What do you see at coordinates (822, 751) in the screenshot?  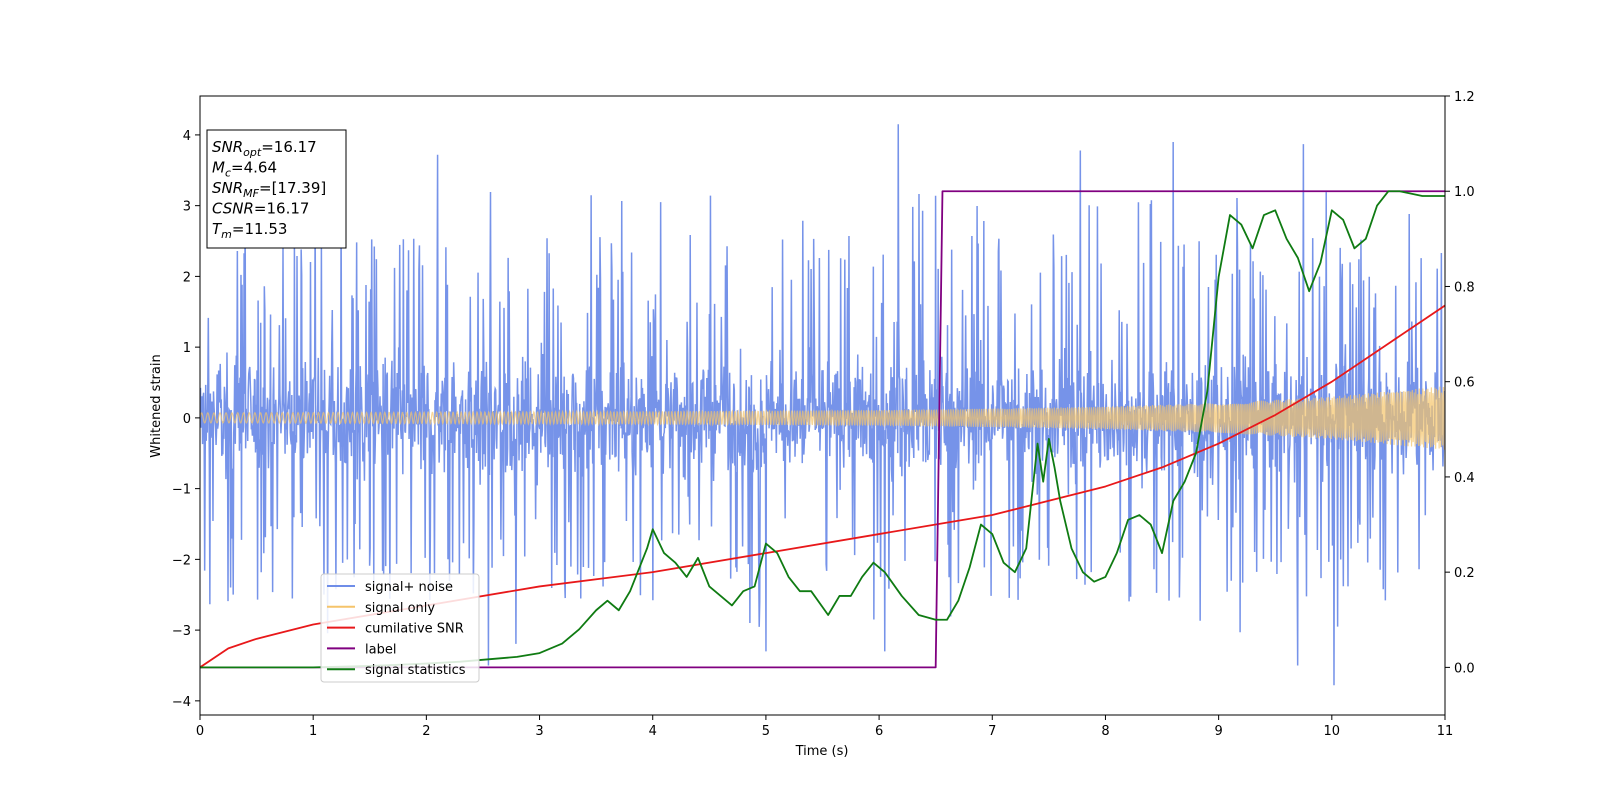 I see `x-axis-label: Time (s)` at bounding box center [822, 751].